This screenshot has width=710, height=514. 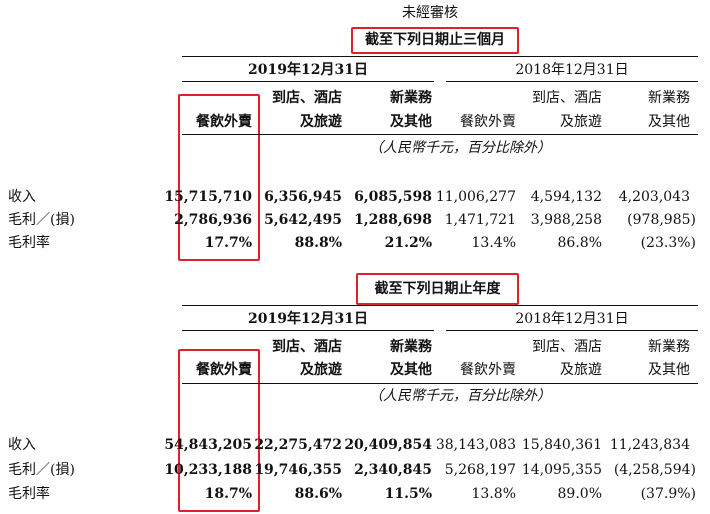 What do you see at coordinates (228, 243) in the screenshot?
I see `s1-cell: 17.7%` at bounding box center [228, 243].